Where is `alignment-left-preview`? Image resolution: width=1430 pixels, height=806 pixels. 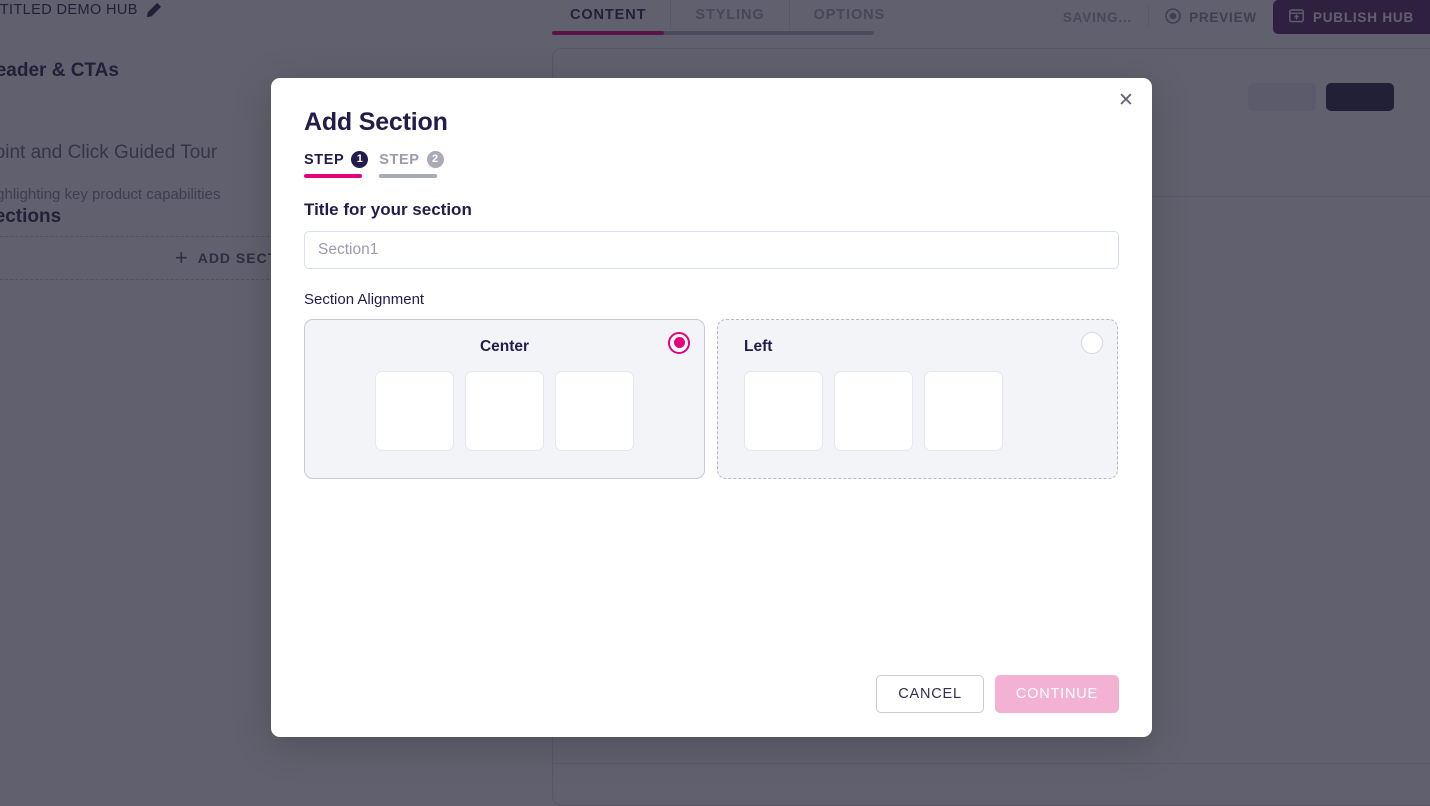
alignment-left-preview is located at coordinates (917, 410).